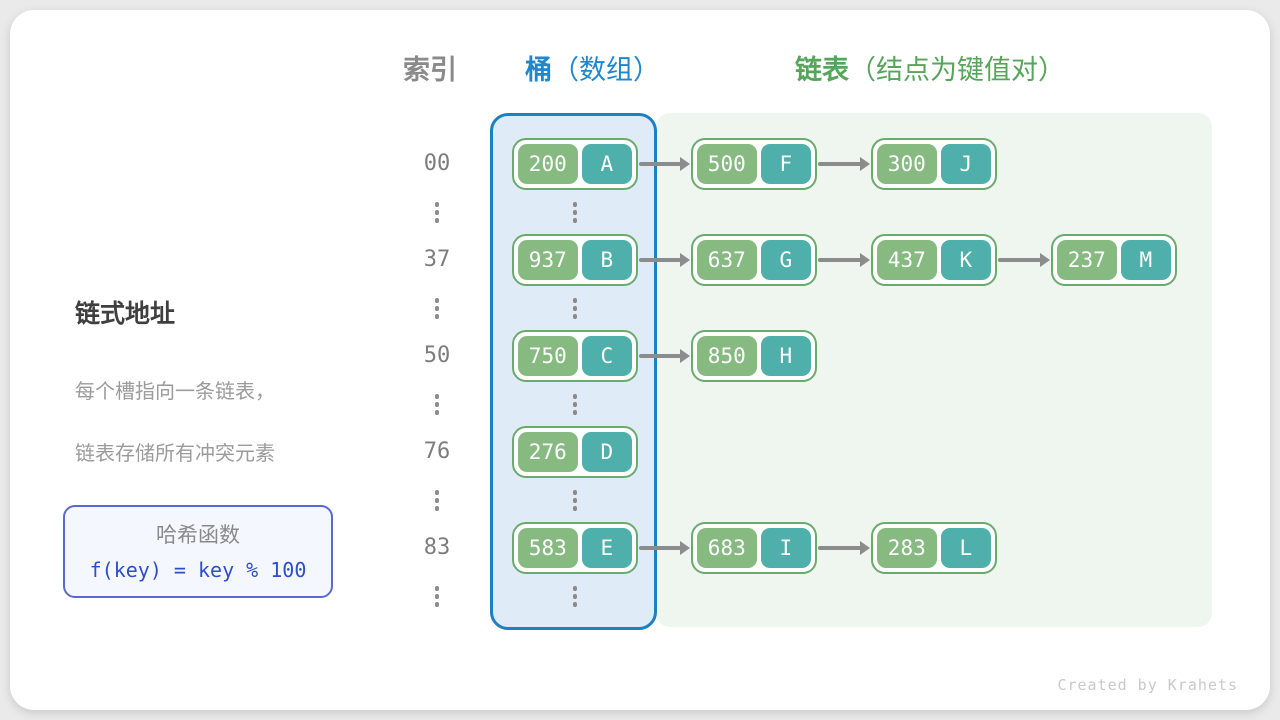 The image size is (1280, 720). Describe the element at coordinates (606, 356) in the screenshot. I see `kv-value: C` at that location.